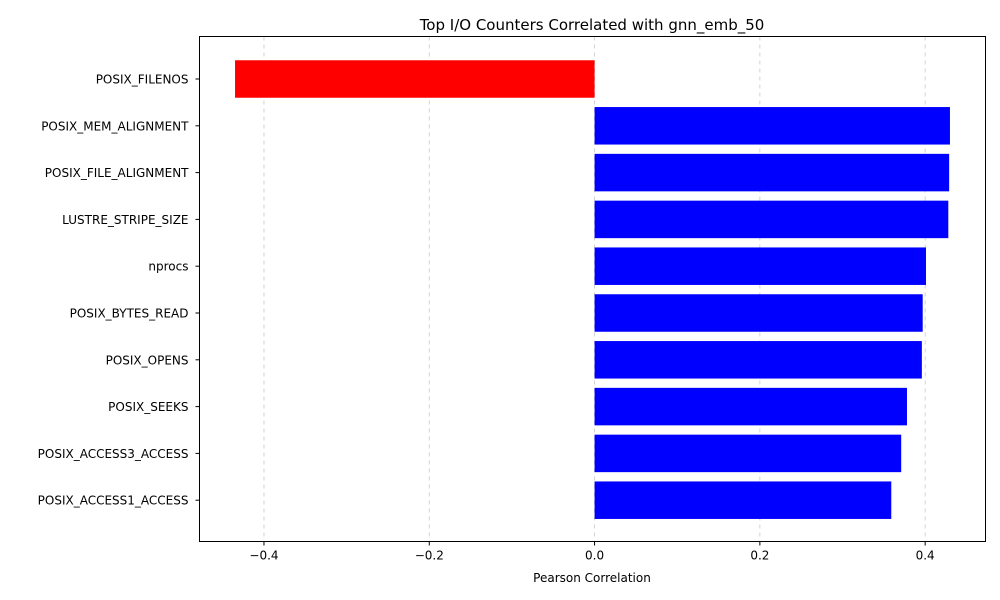  What do you see at coordinates (263, 556) in the screenshot?
I see `x-tick-label: −0.4` at bounding box center [263, 556].